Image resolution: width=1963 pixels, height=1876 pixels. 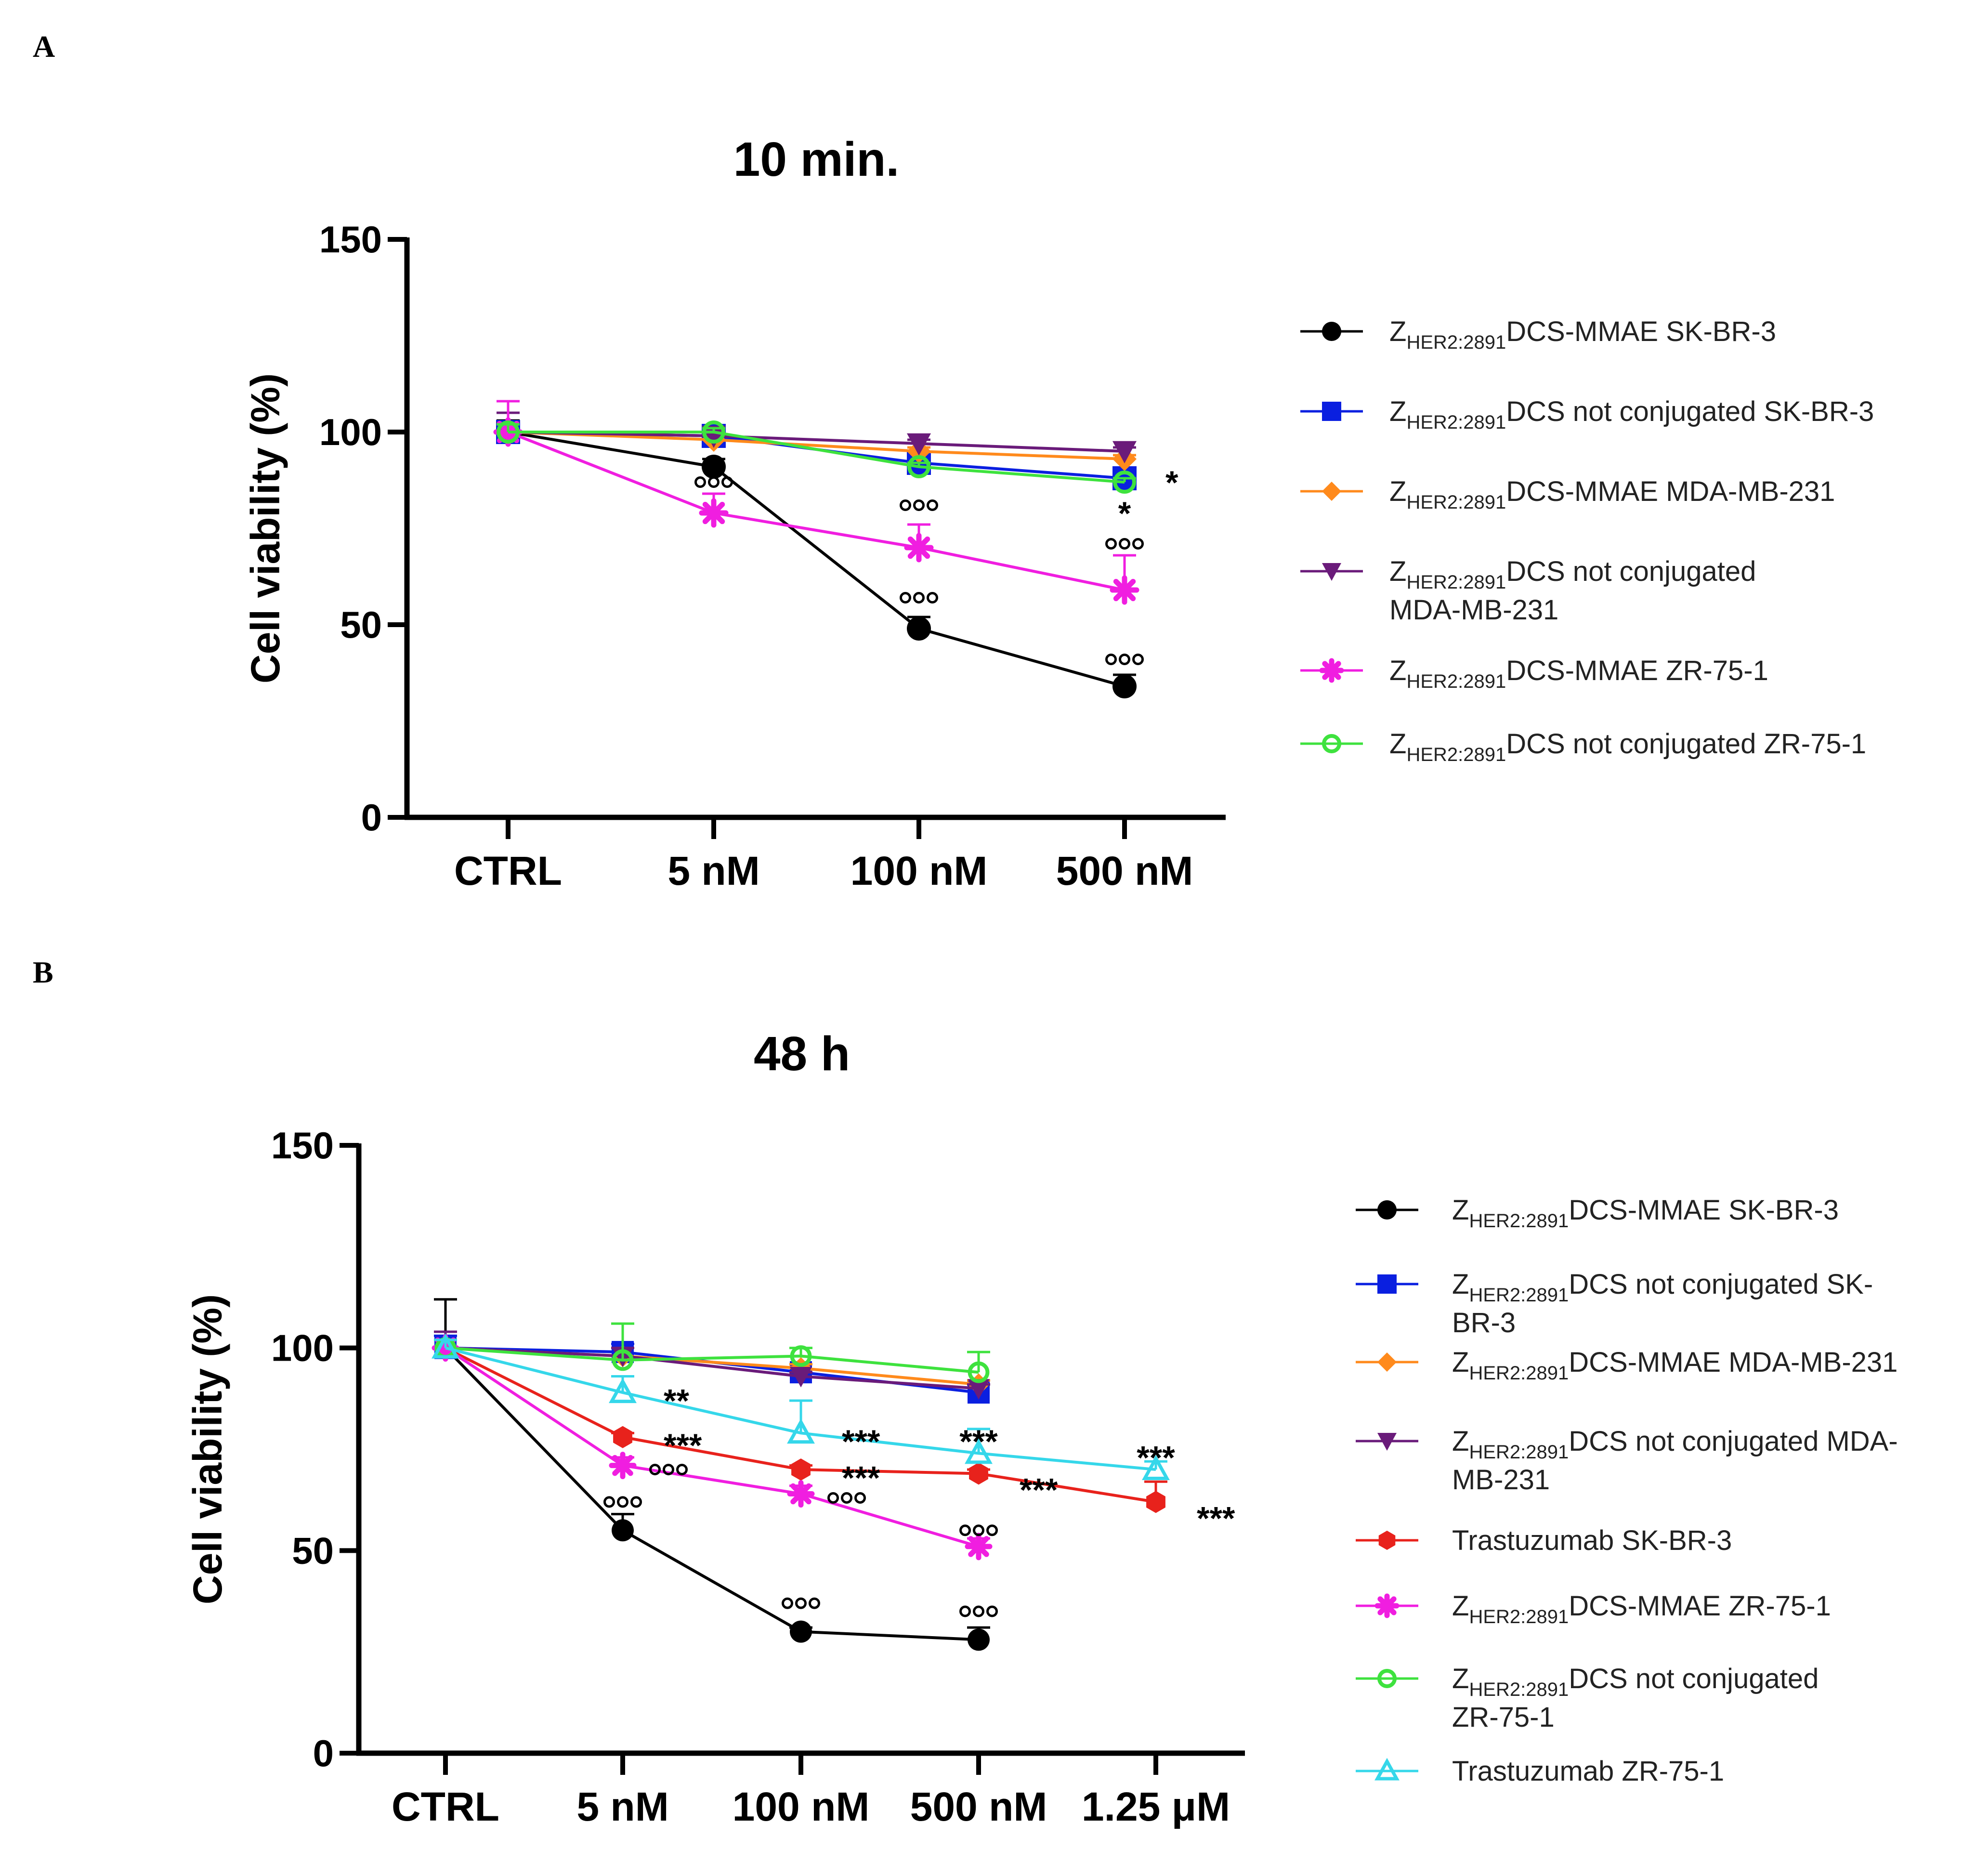 I want to click on panel-a-letter: A, so click(x=44, y=46).